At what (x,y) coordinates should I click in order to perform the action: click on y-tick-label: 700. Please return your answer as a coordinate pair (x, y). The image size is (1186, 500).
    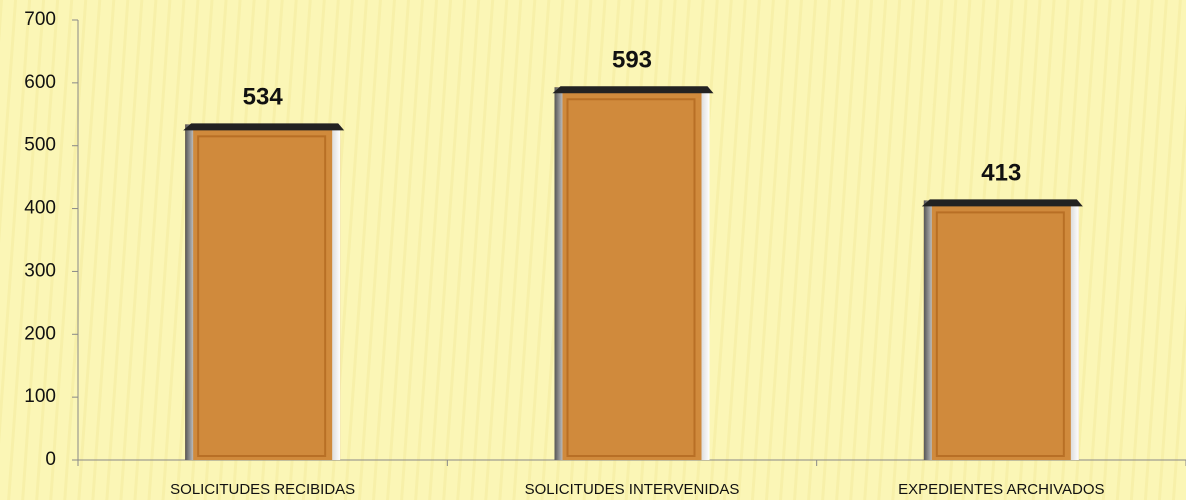
    Looking at the image, I should click on (40, 19).